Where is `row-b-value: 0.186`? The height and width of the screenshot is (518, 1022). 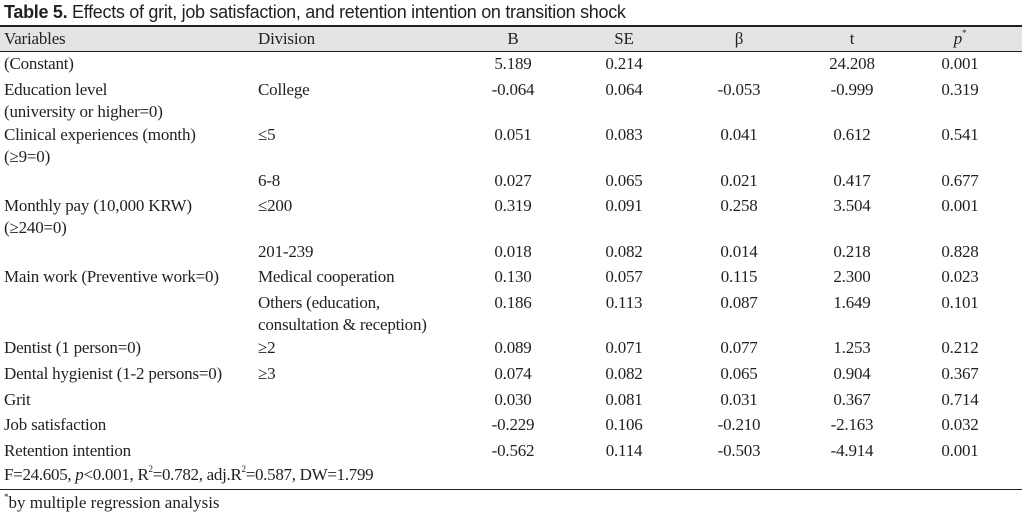 row-b-value: 0.186 is located at coordinates (513, 302).